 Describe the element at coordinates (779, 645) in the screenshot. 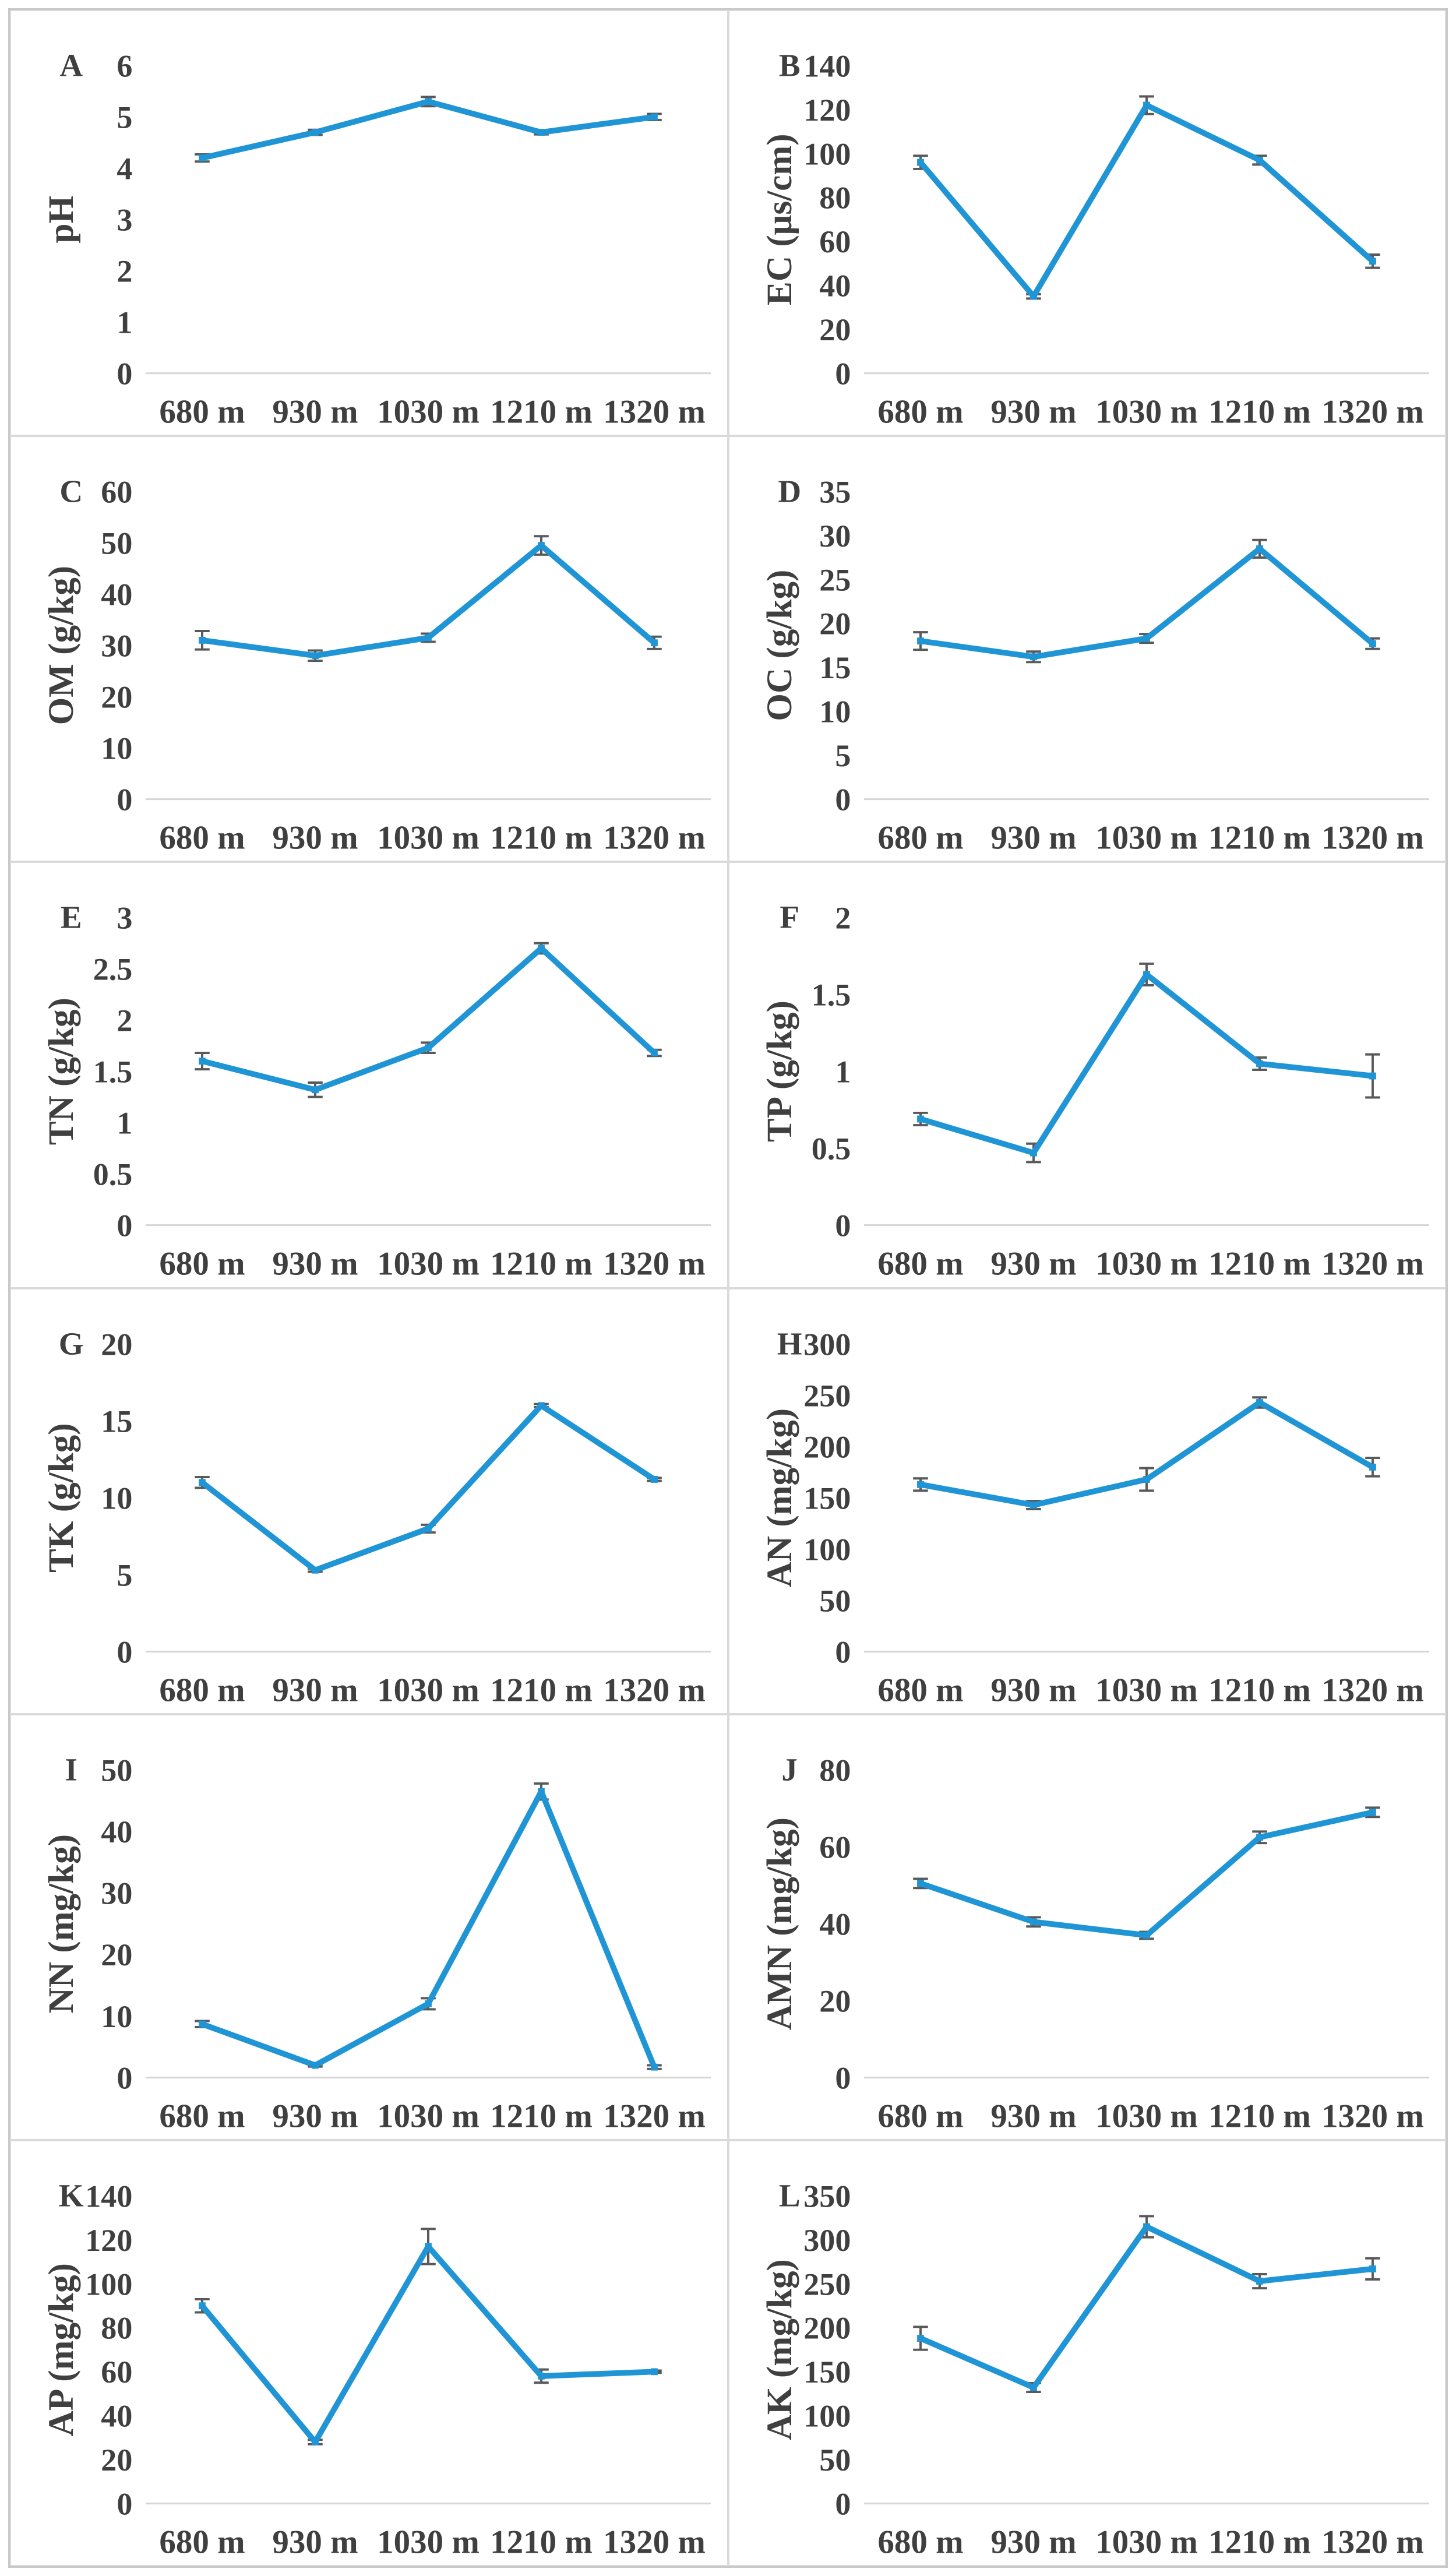

I see `y-axis-title: OC (g/kg)` at that location.